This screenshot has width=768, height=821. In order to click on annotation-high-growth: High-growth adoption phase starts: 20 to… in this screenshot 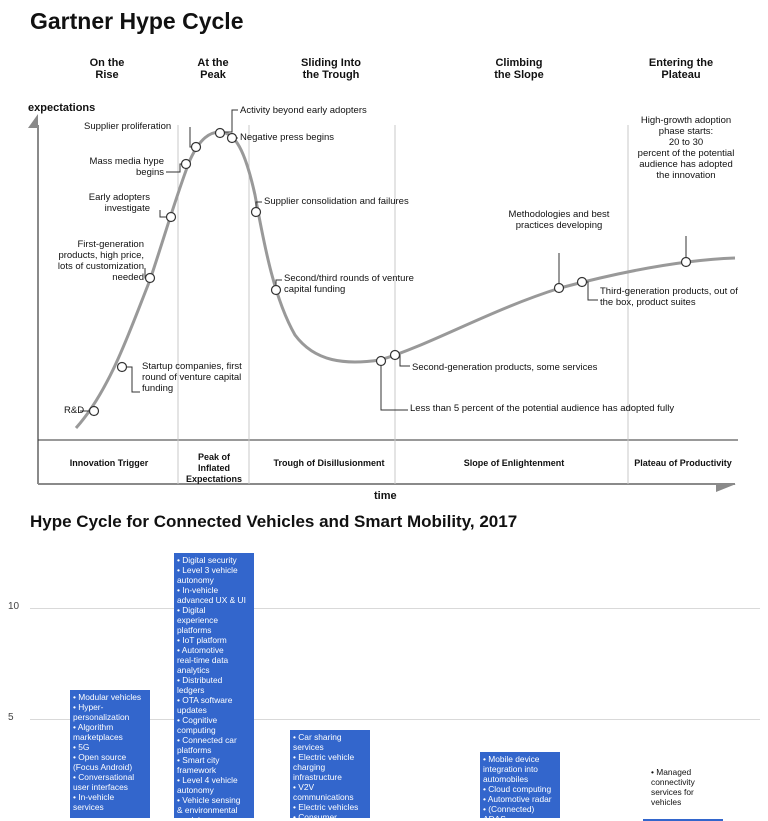, I will do `click(686, 148)`.